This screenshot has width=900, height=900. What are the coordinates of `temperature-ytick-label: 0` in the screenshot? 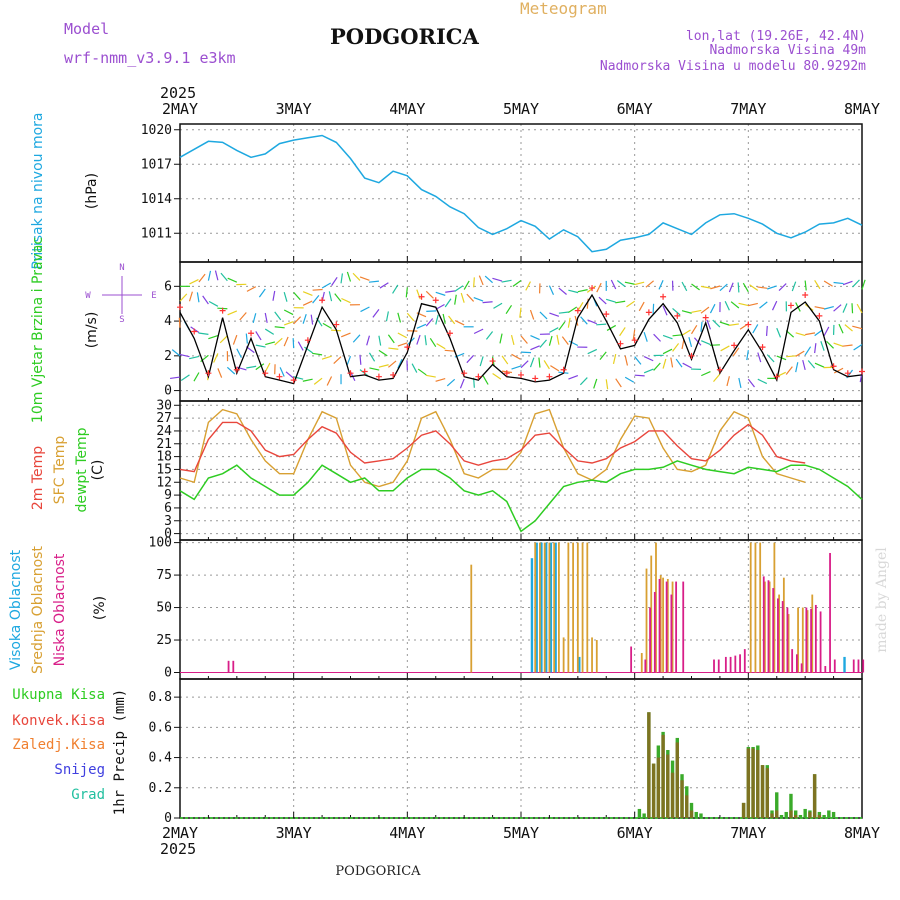 It's located at (168, 534).